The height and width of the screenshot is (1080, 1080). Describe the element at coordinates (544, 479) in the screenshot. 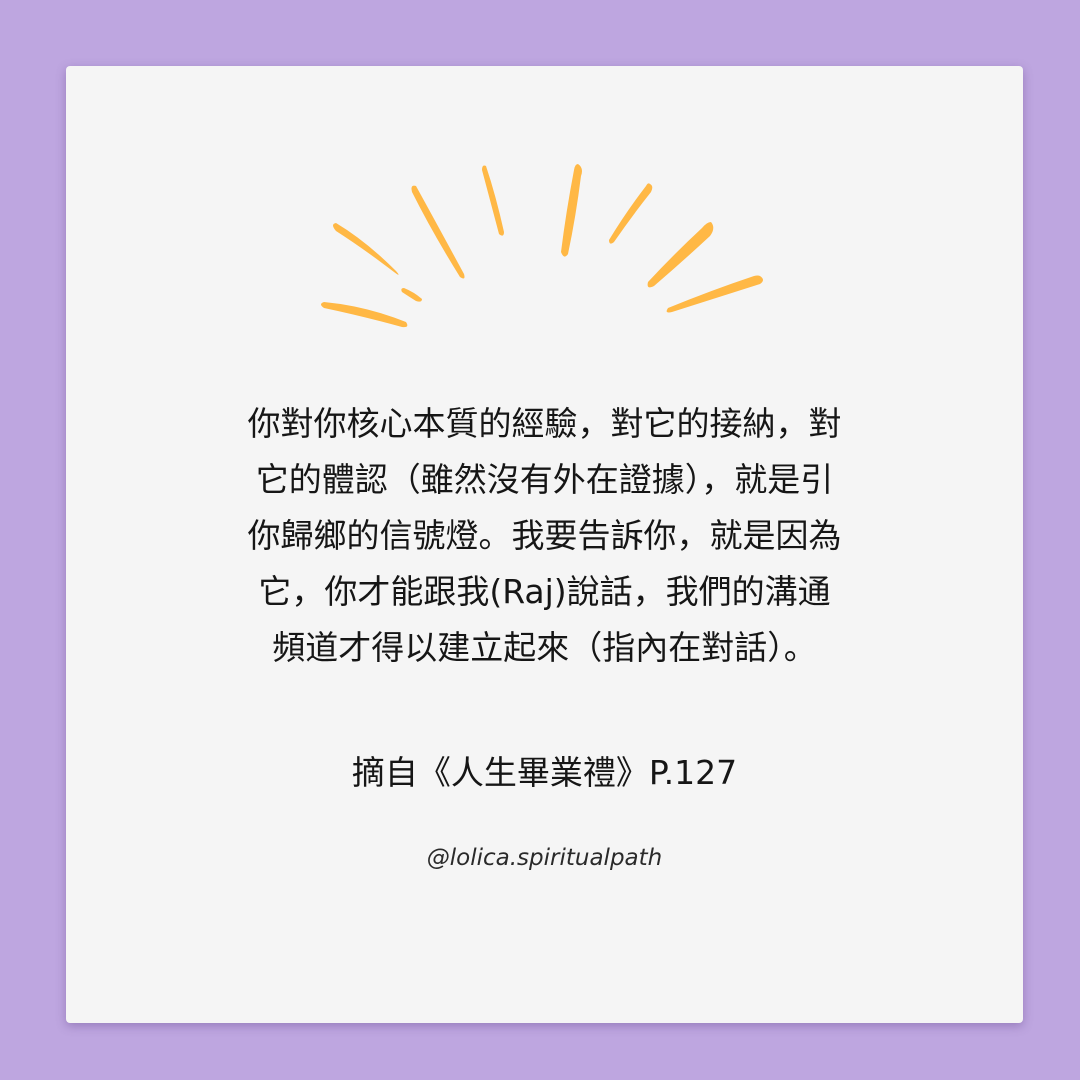

I see `quote-line: 它的體認（雖然沒有外在證據），就是引` at that location.